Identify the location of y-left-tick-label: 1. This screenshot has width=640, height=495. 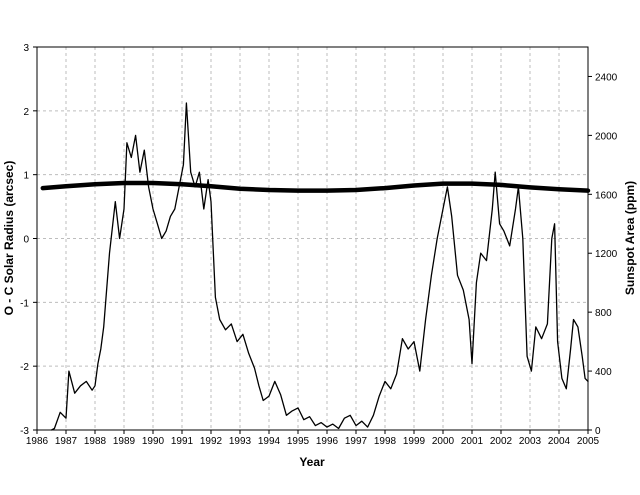
(26, 176).